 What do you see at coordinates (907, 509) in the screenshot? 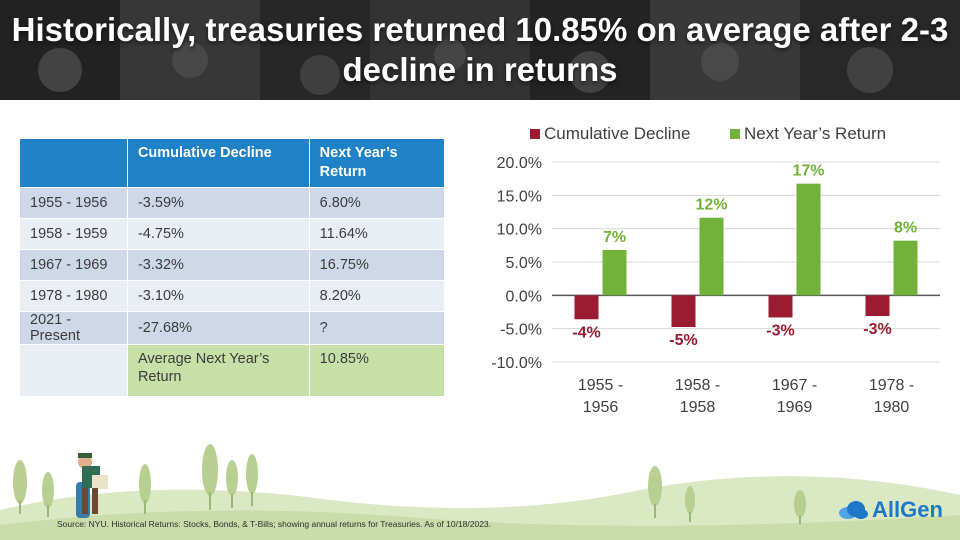
I see `logo-text: AllGen` at bounding box center [907, 509].